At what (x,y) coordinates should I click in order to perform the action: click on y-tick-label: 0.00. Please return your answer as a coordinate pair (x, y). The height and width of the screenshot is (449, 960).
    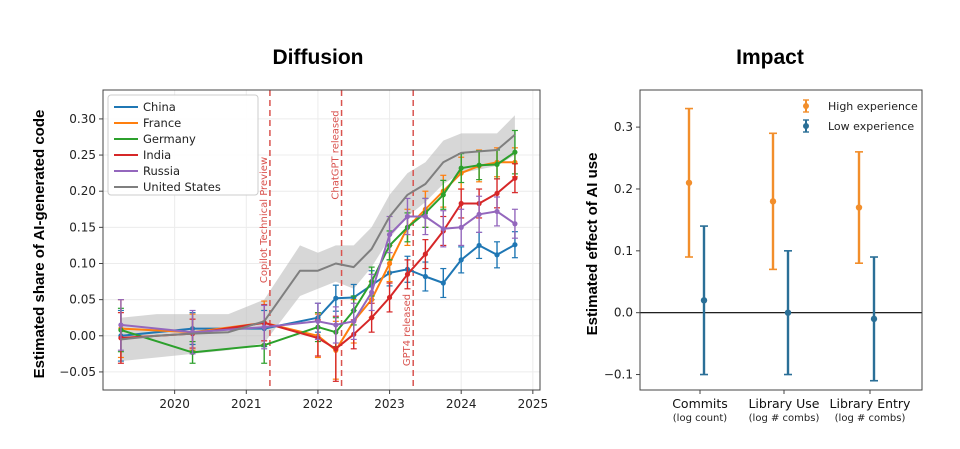
    Looking at the image, I should click on (82, 336).